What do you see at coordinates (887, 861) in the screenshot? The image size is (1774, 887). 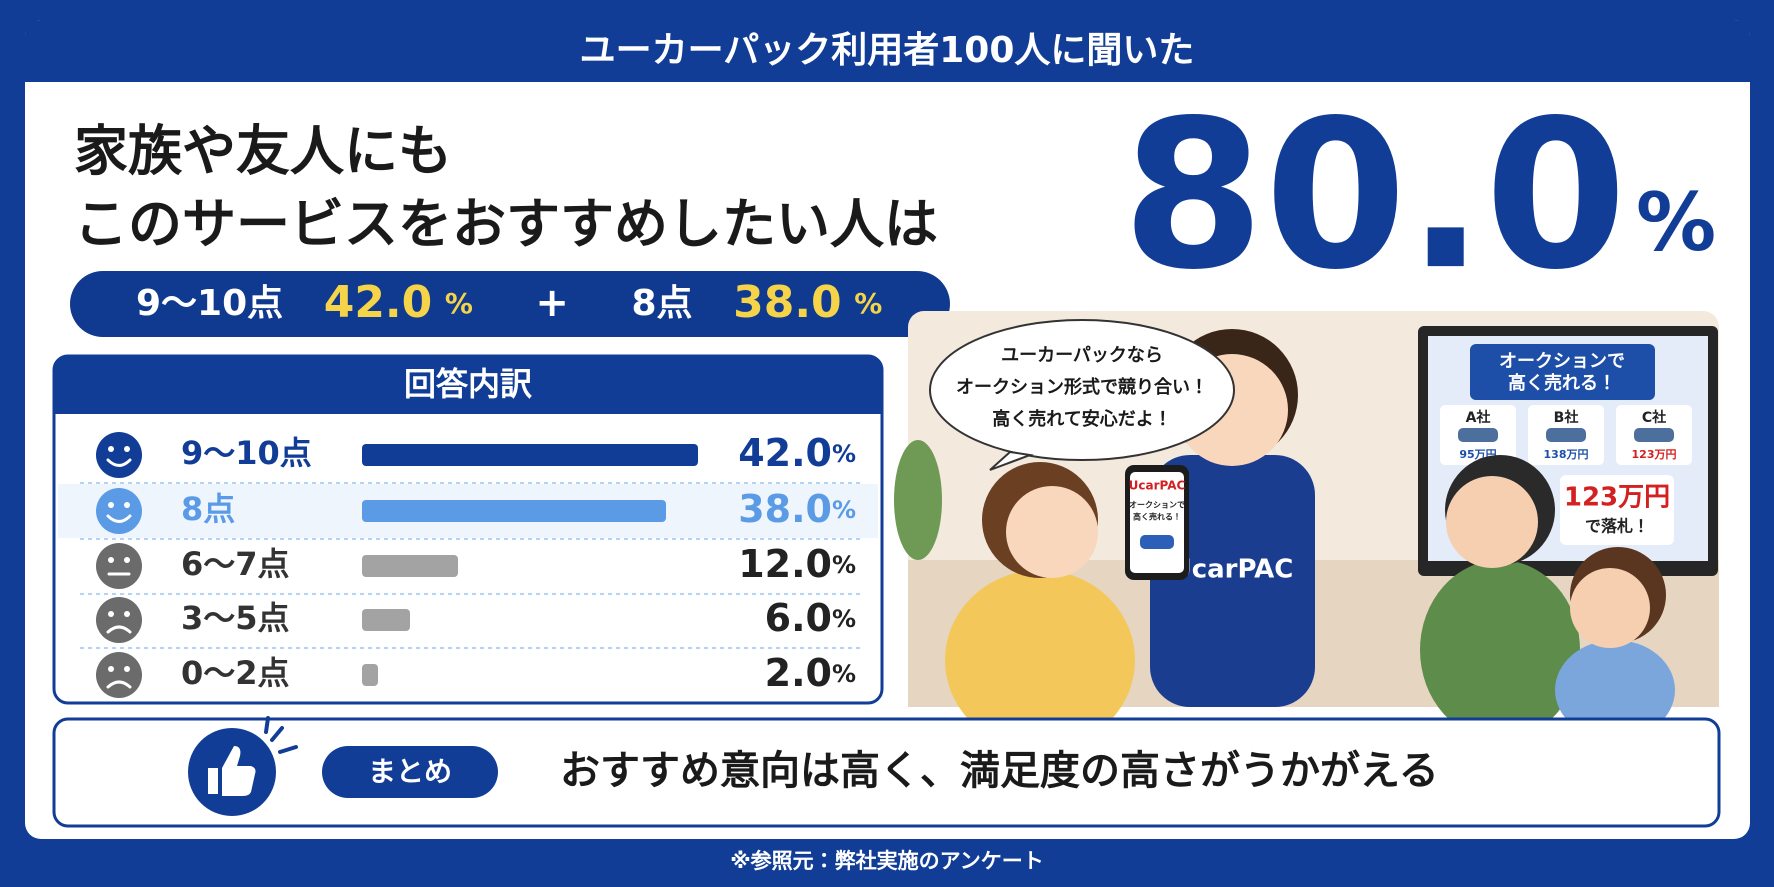 I see `footer-note: ※参照元：弊社実施のアンケート` at bounding box center [887, 861].